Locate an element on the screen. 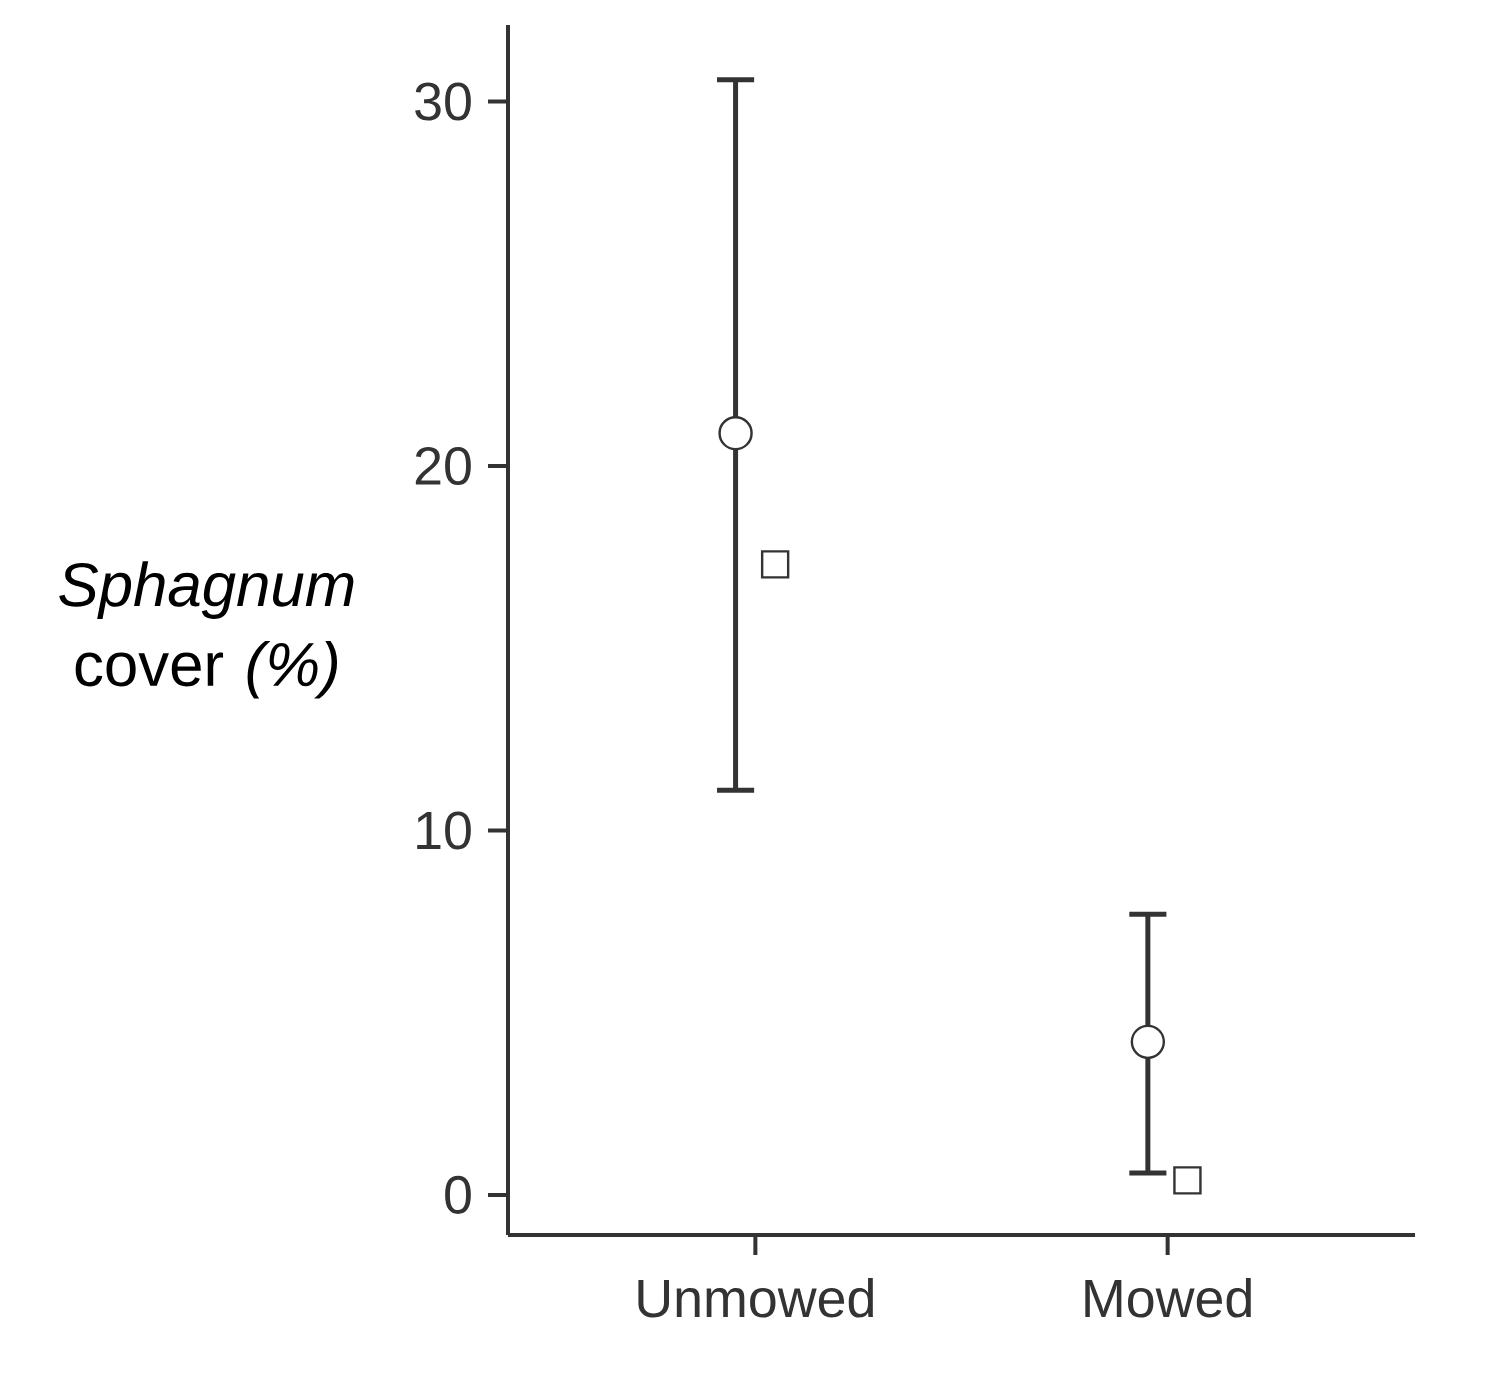 Image resolution: width=1506 pixels, height=1391 pixels. y-tick-label: 0 is located at coordinates (458, 1194).